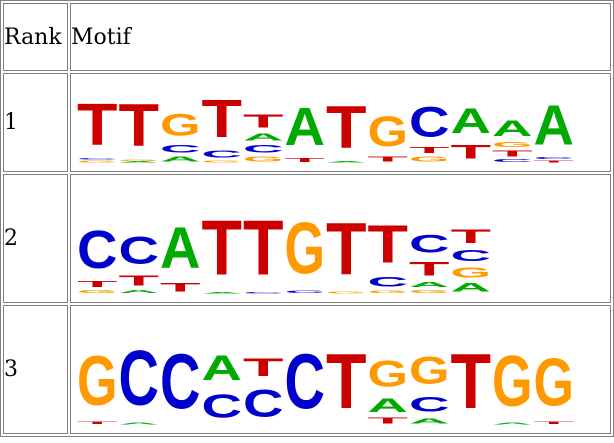  I want to click on rank-cell: 3, so click(35, 369).